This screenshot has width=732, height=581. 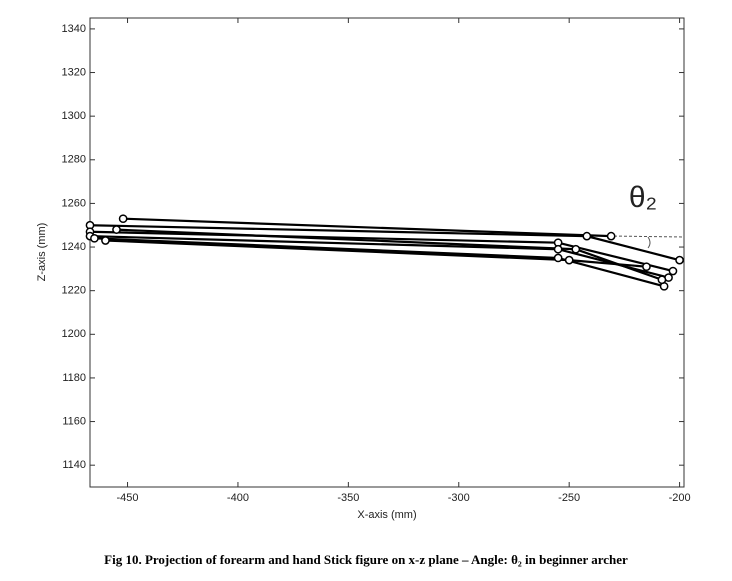 I want to click on angle-annotation: θ₂, so click(x=643, y=197).